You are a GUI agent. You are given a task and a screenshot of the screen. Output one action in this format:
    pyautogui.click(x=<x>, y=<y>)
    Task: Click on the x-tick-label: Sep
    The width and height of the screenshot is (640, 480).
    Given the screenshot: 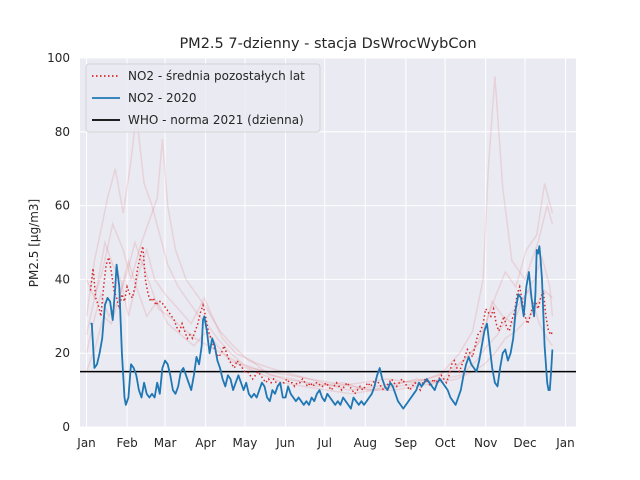 What is the action you would take?
    pyautogui.click(x=406, y=443)
    